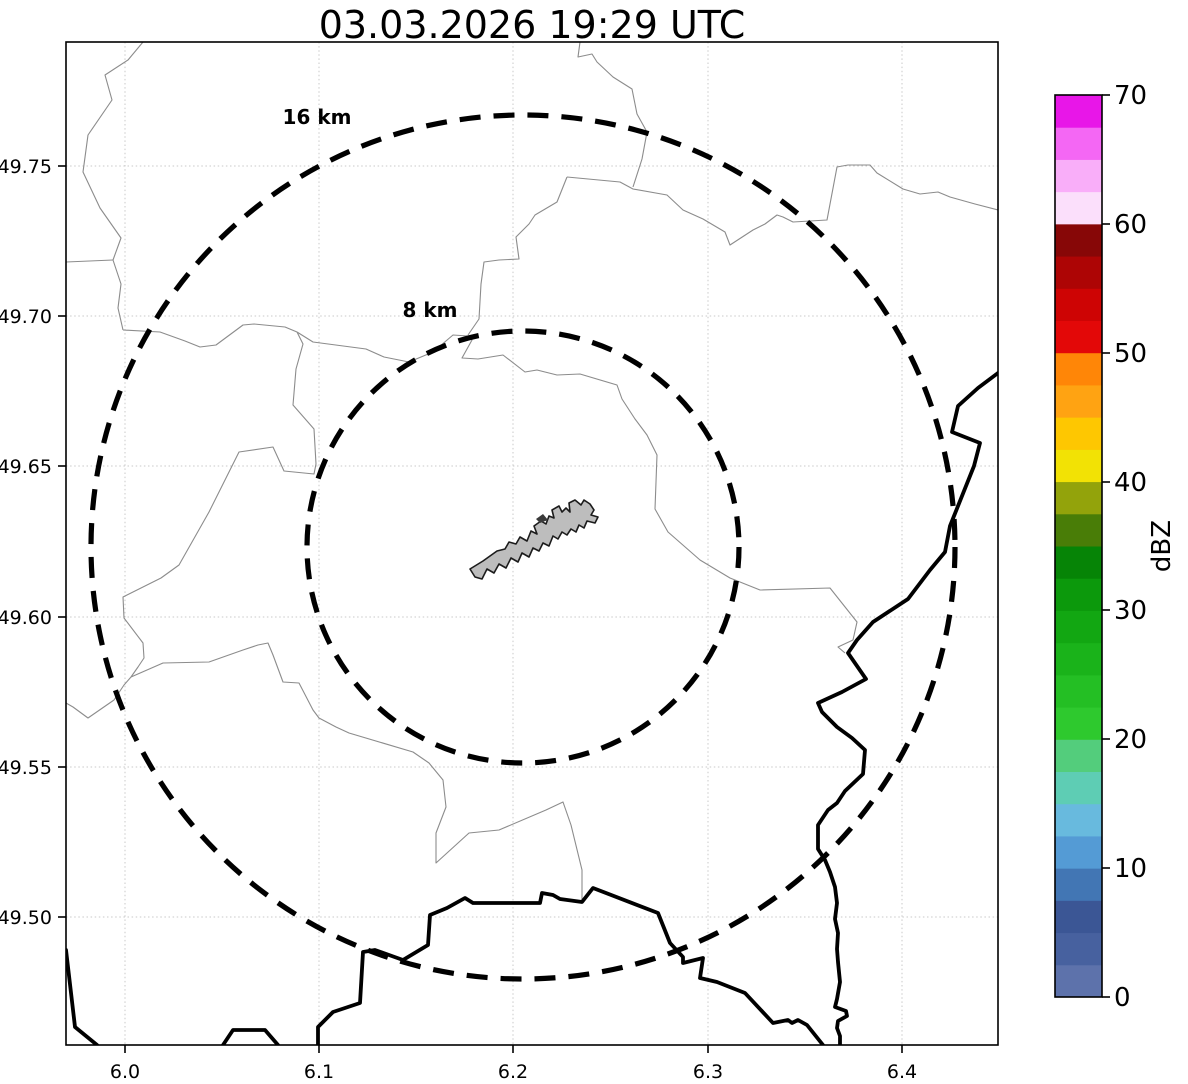 This screenshot has width=1188, height=1084. I want to click on urban-area-layer, so click(534, 539).